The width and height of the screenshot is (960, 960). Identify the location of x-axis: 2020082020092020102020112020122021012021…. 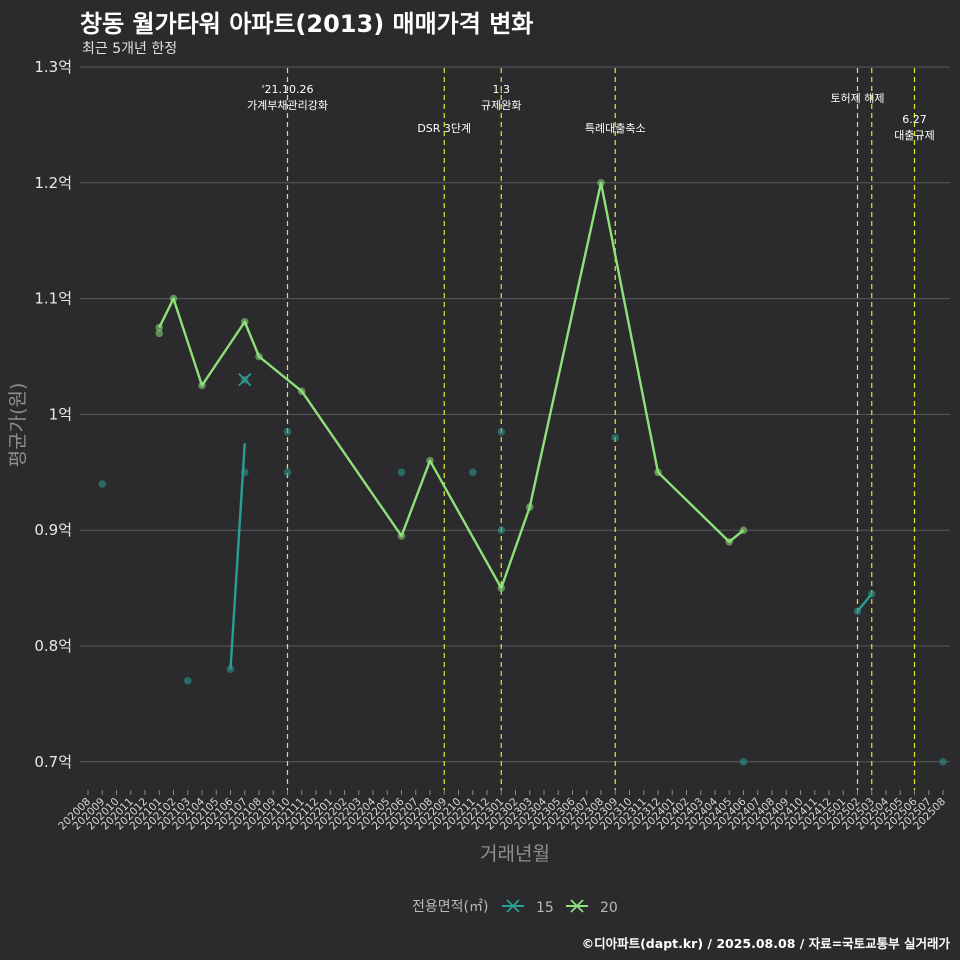
(502, 811).